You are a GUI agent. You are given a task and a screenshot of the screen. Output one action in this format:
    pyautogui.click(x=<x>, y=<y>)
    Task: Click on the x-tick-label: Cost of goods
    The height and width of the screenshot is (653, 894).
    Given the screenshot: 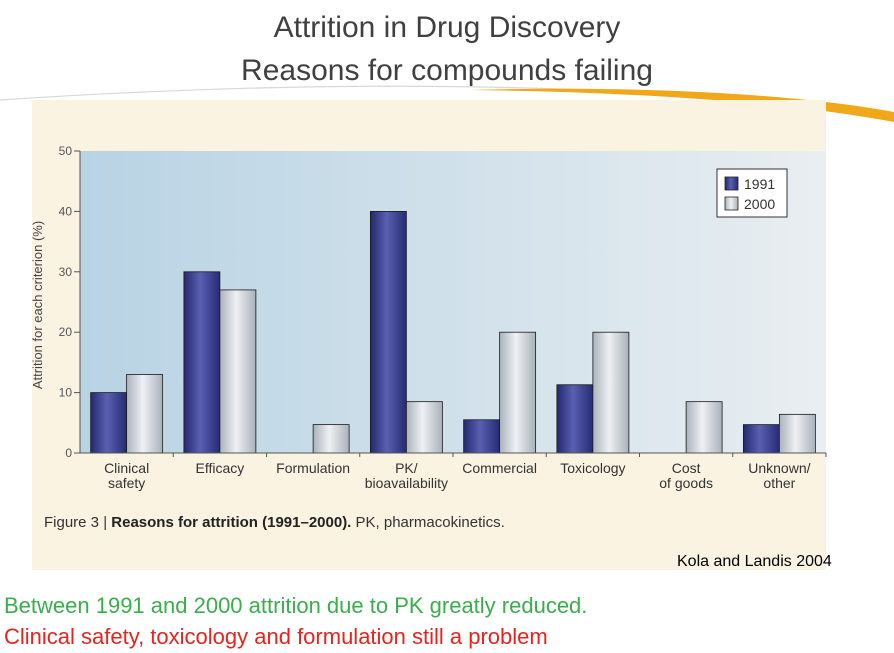 What is the action you would take?
    pyautogui.click(x=686, y=475)
    